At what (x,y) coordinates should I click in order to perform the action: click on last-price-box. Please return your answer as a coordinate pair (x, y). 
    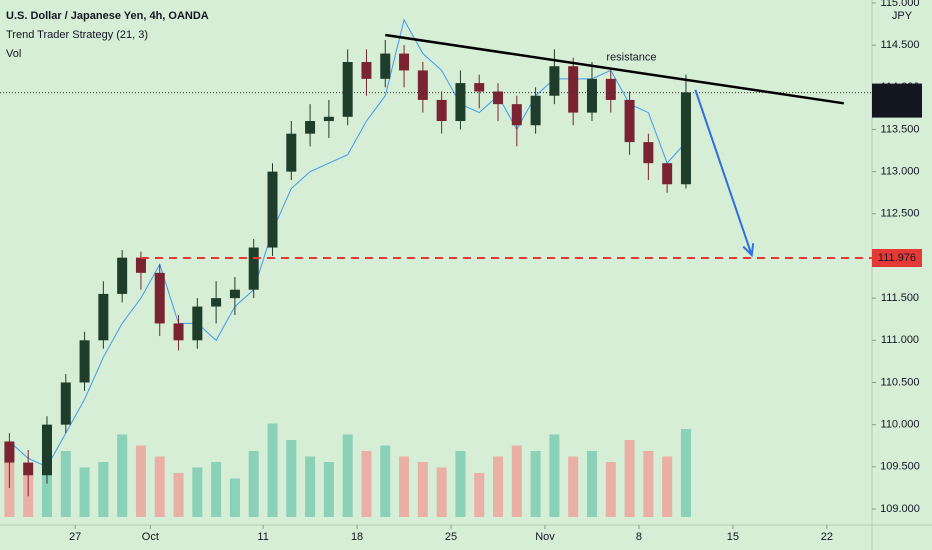
    Looking at the image, I should click on (897, 100).